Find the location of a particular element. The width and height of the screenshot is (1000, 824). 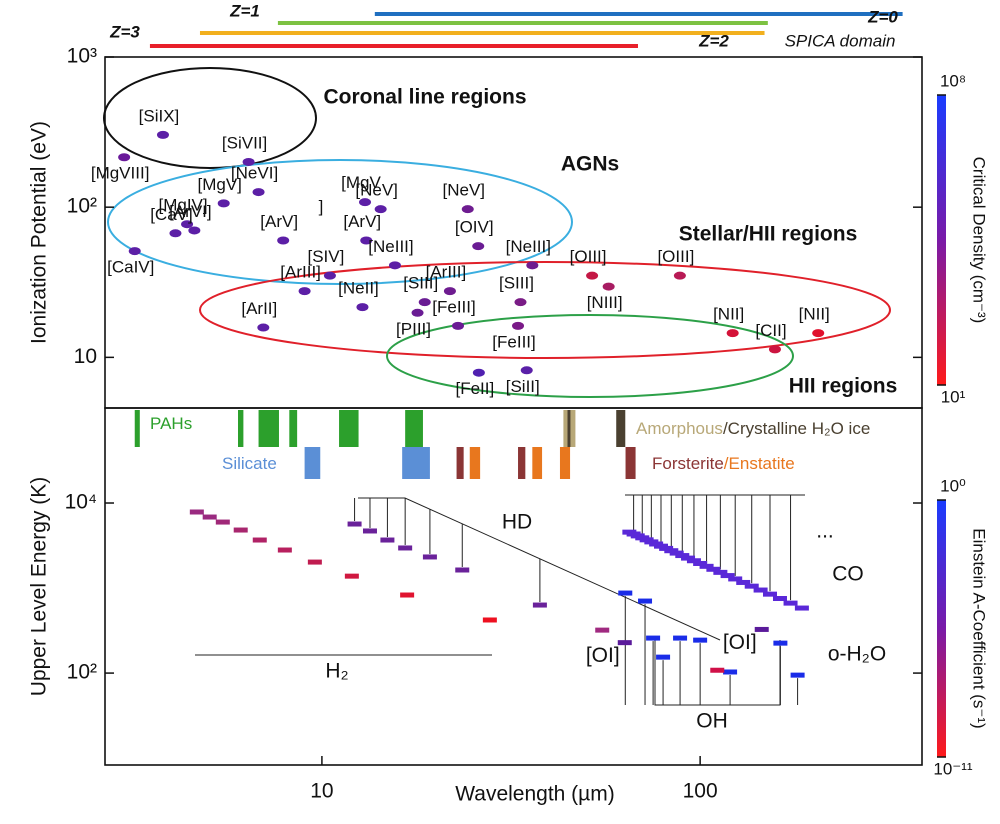

annotation: AGNs is located at coordinates (590, 164).